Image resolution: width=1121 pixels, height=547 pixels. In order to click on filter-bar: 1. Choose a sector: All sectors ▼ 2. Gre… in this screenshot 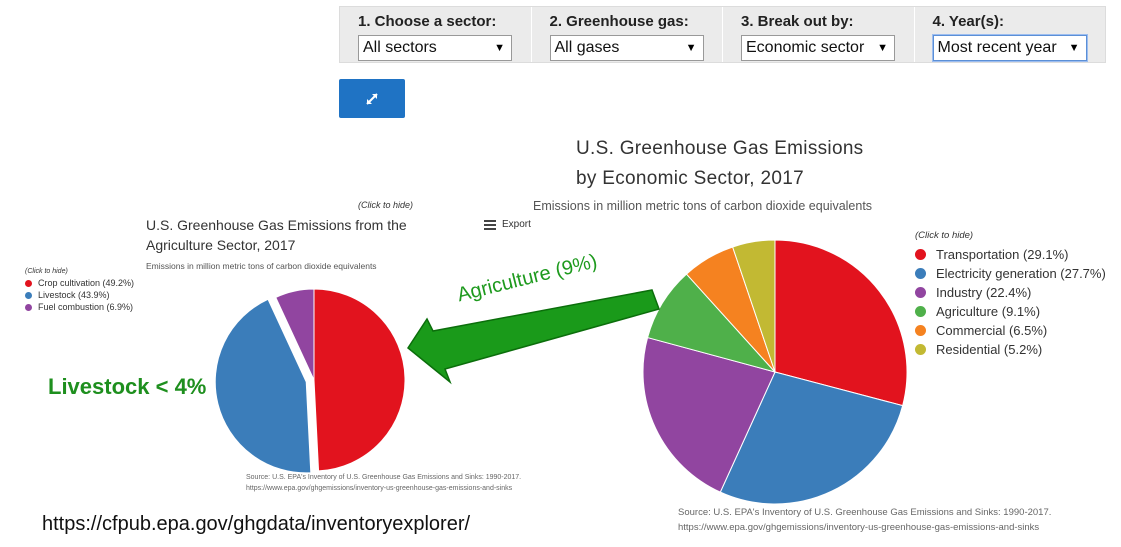, I will do `click(722, 34)`.